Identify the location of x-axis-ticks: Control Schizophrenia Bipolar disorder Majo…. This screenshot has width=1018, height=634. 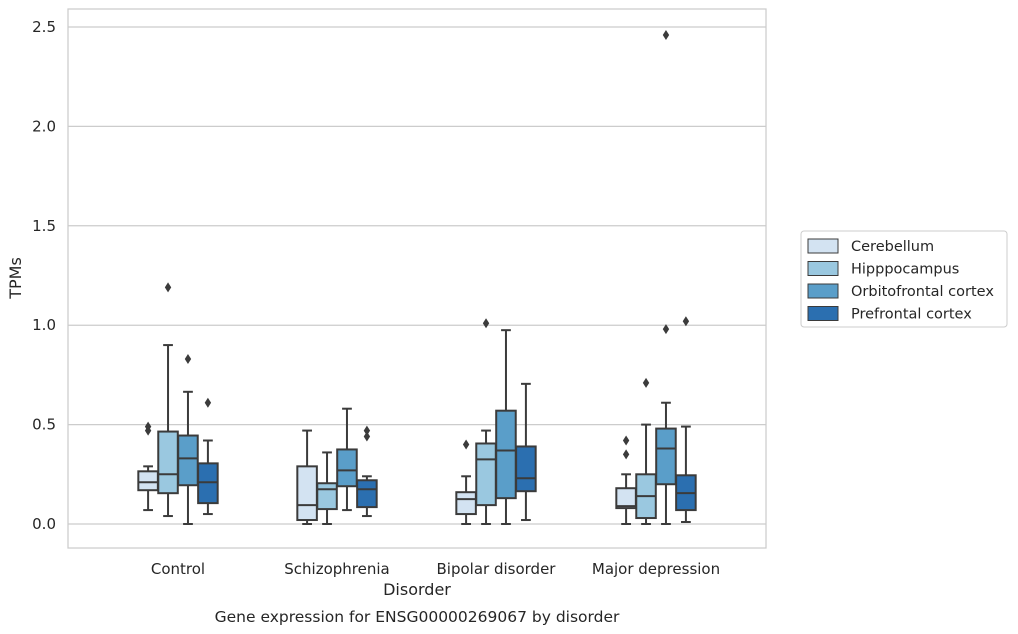
(435, 569).